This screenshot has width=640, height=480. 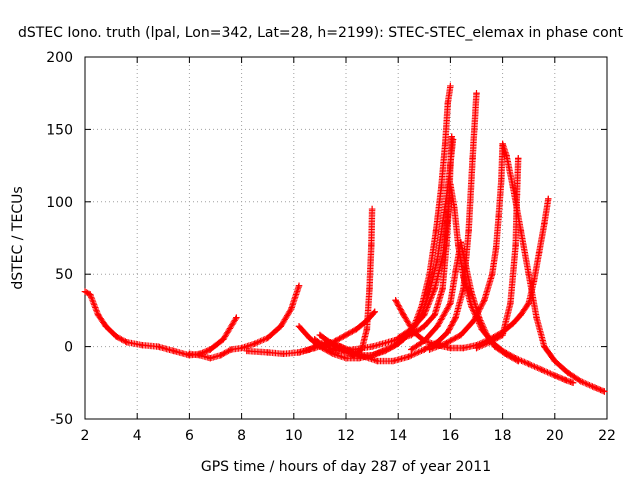 What do you see at coordinates (241, 436) in the screenshot?
I see `x-tick-label: 8` at bounding box center [241, 436].